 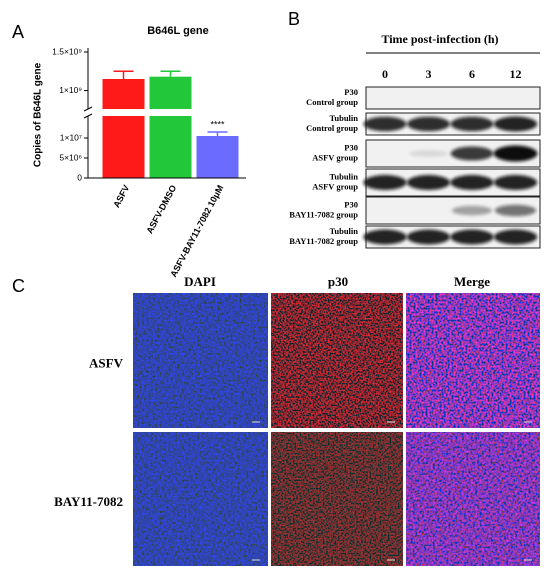 I want to click on panel-label: C, so click(x=18, y=286).